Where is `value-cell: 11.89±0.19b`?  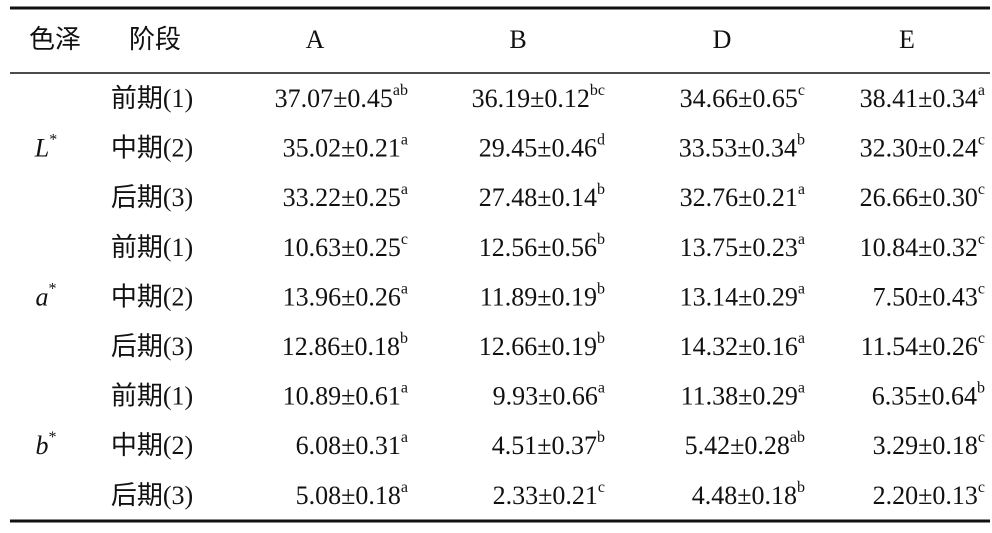 value-cell: 11.89±0.19b is located at coordinates (542, 295).